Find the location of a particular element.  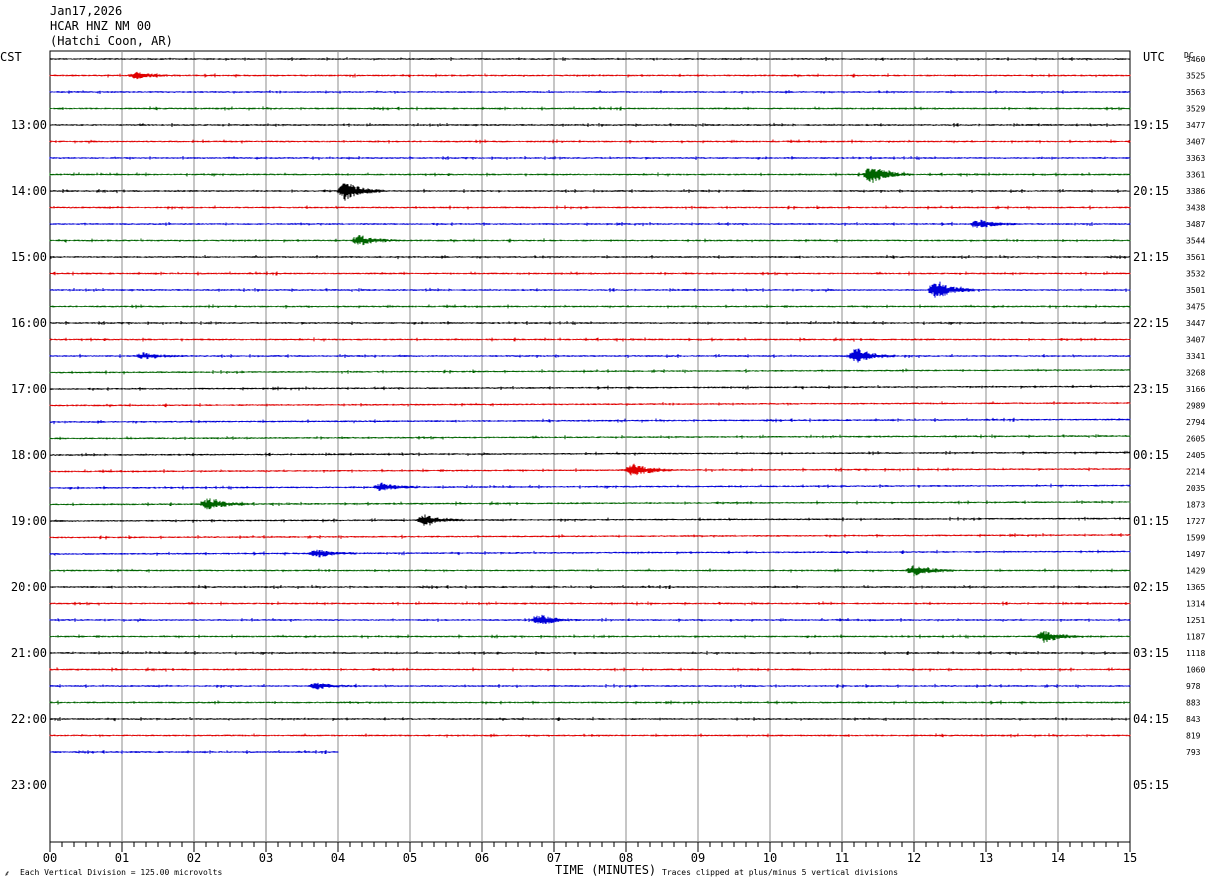

x-tick-label: 00 is located at coordinates (50, 858).